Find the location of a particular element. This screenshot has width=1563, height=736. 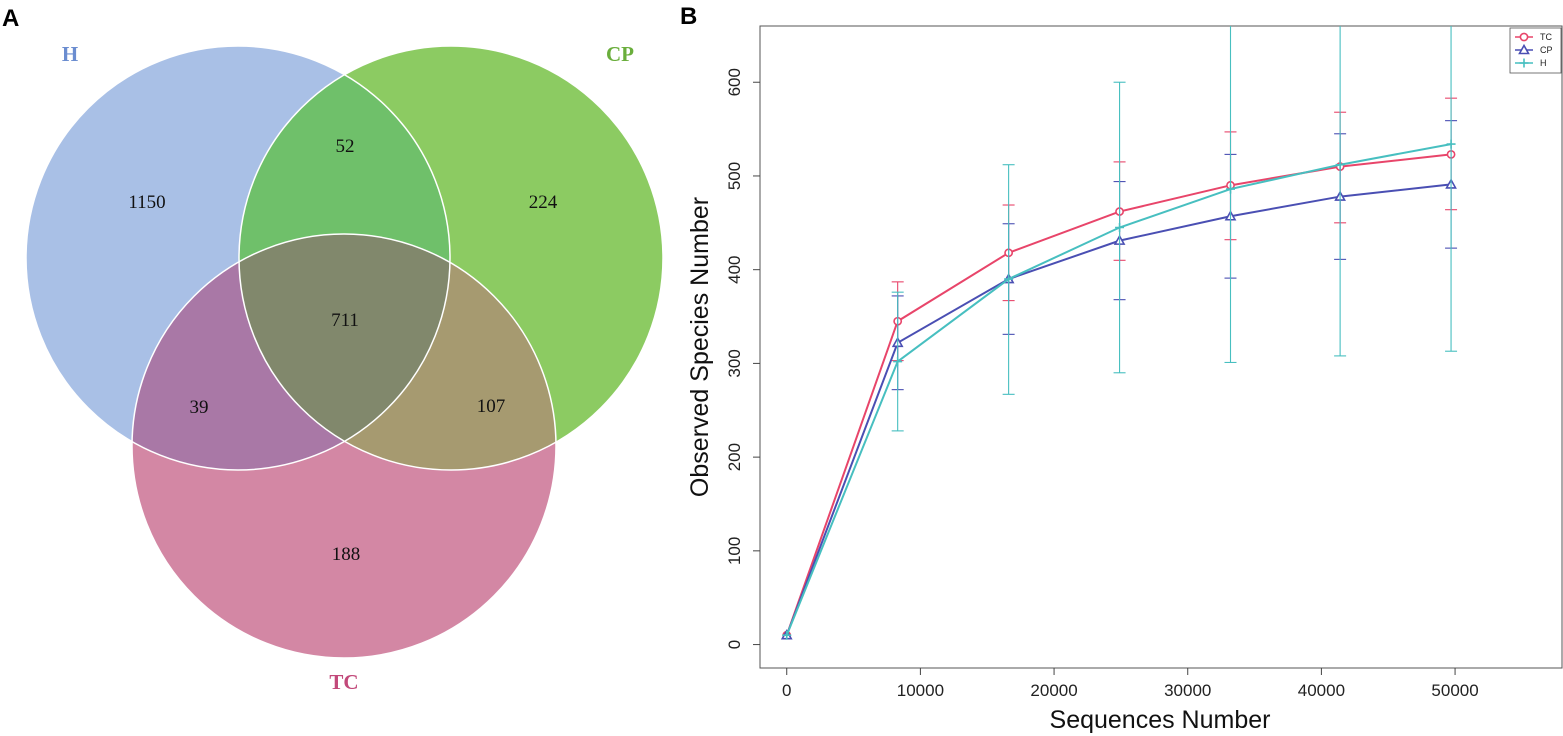

y-tick-label: 400 is located at coordinates (734, 269).